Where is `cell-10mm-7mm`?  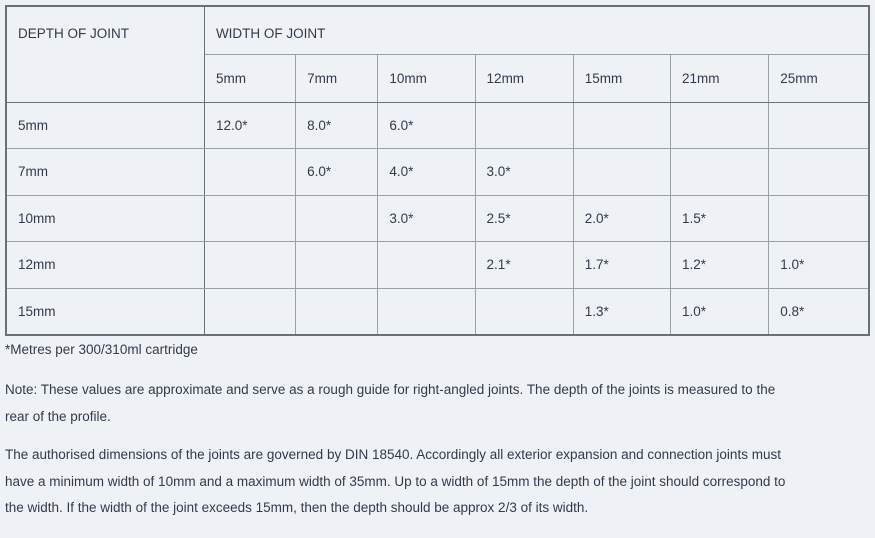
cell-10mm-7mm is located at coordinates (337, 218).